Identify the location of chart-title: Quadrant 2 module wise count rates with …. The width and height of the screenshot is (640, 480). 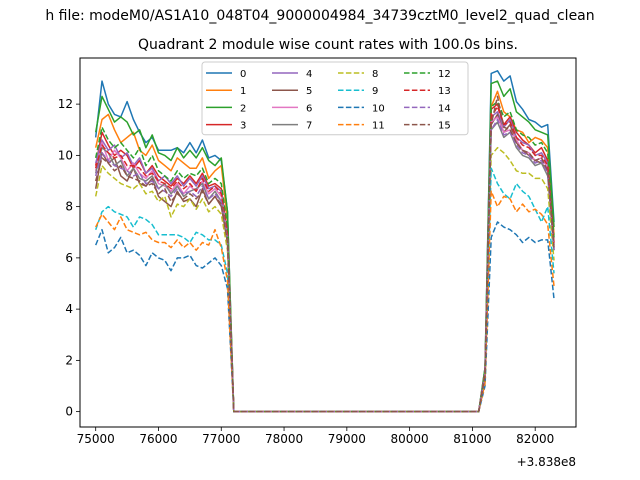
(328, 45).